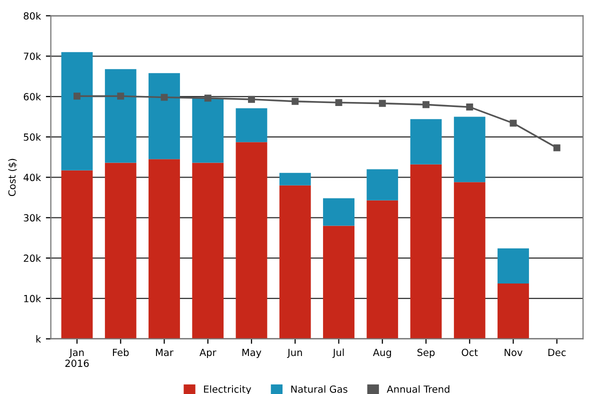  I want to click on x-tick-label: Dec, so click(557, 352).